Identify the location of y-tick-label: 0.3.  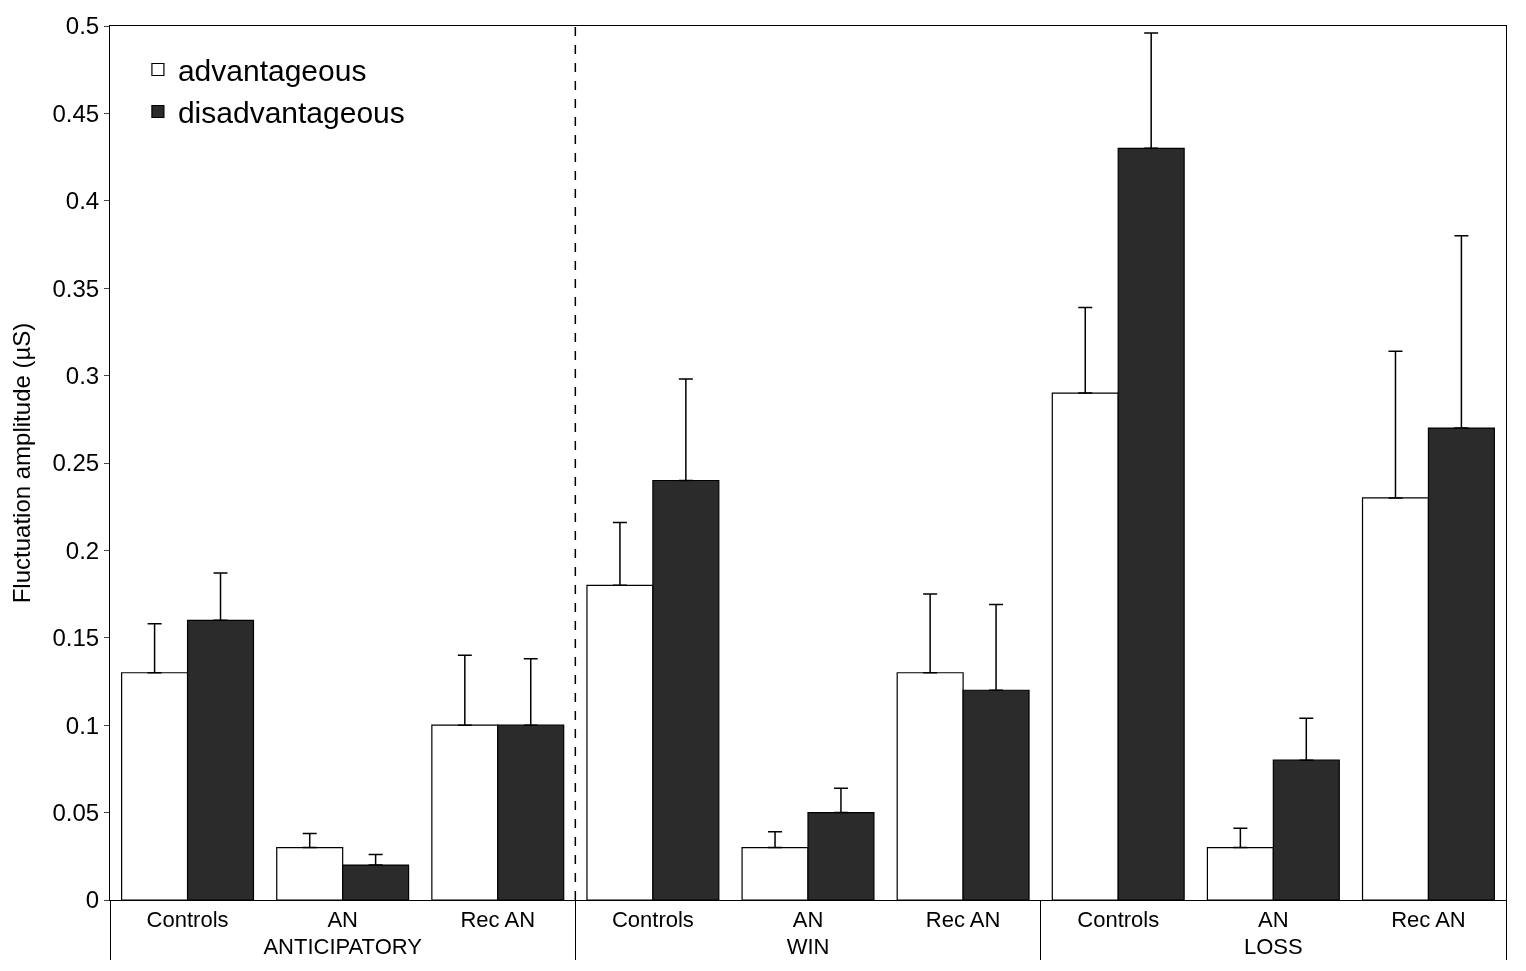
(82, 375).